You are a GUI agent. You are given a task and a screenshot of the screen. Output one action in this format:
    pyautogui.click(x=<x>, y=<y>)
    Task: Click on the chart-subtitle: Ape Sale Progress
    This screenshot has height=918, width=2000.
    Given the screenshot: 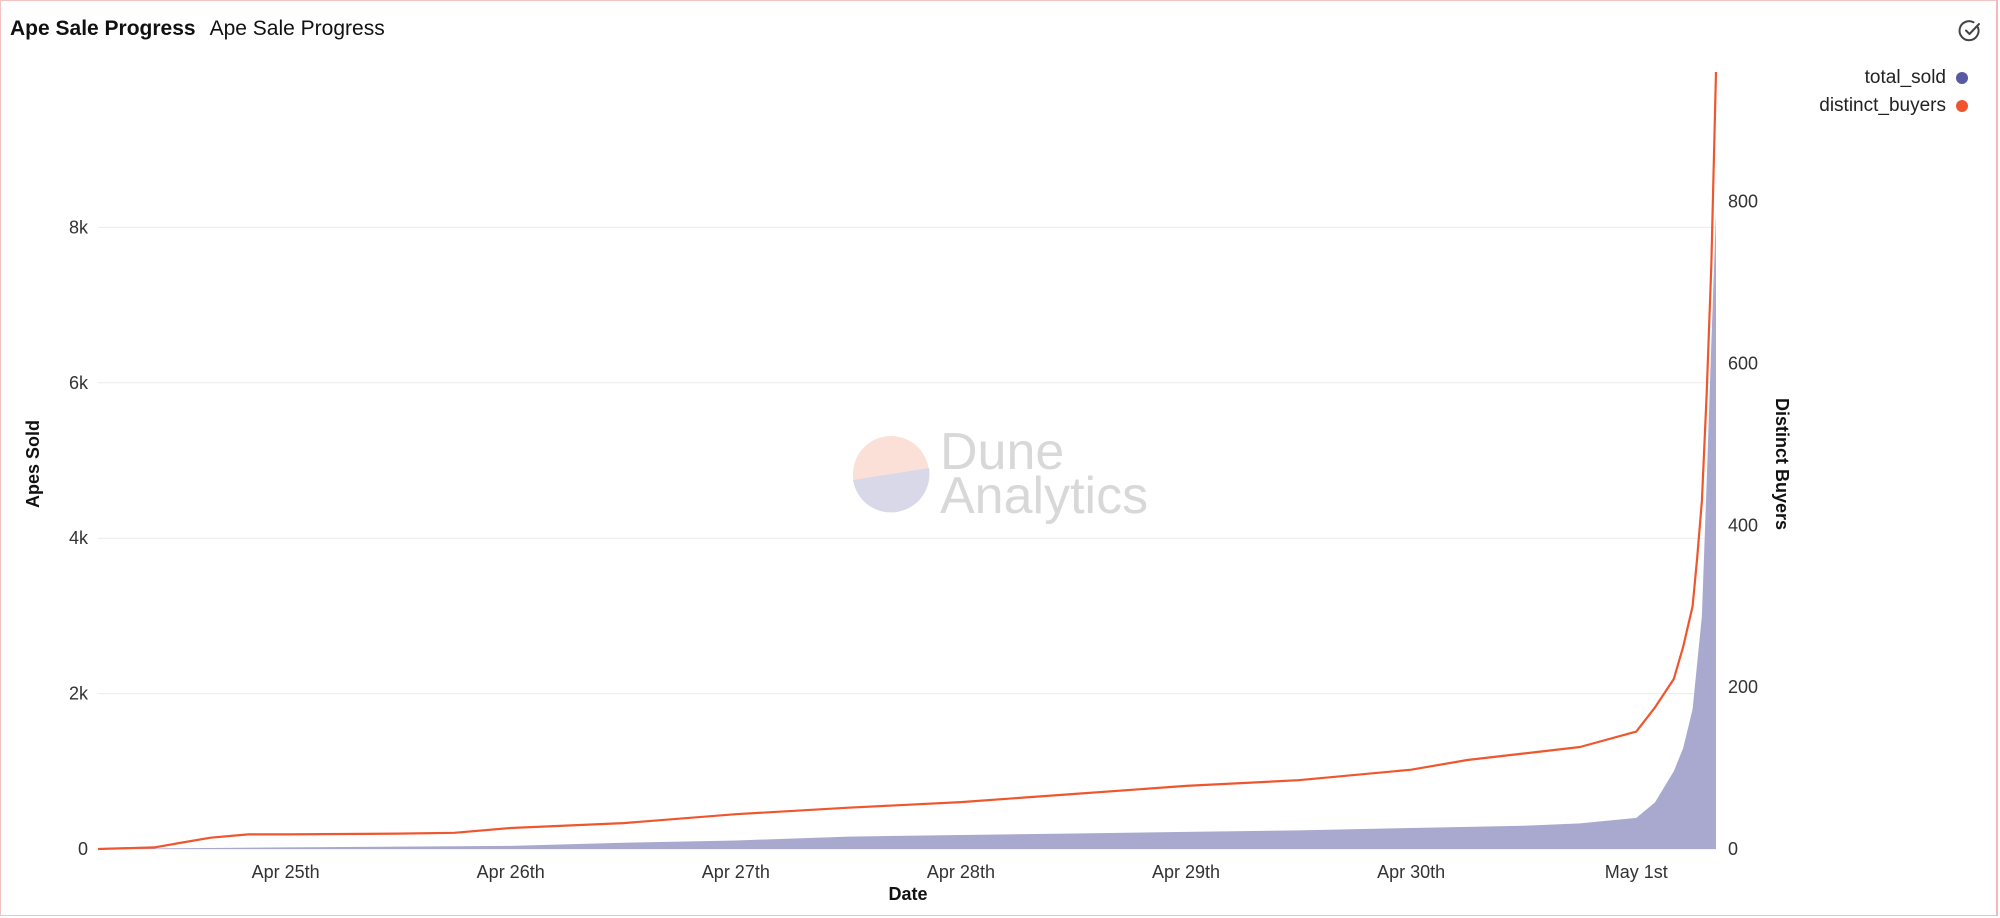 What is the action you would take?
    pyautogui.click(x=297, y=28)
    